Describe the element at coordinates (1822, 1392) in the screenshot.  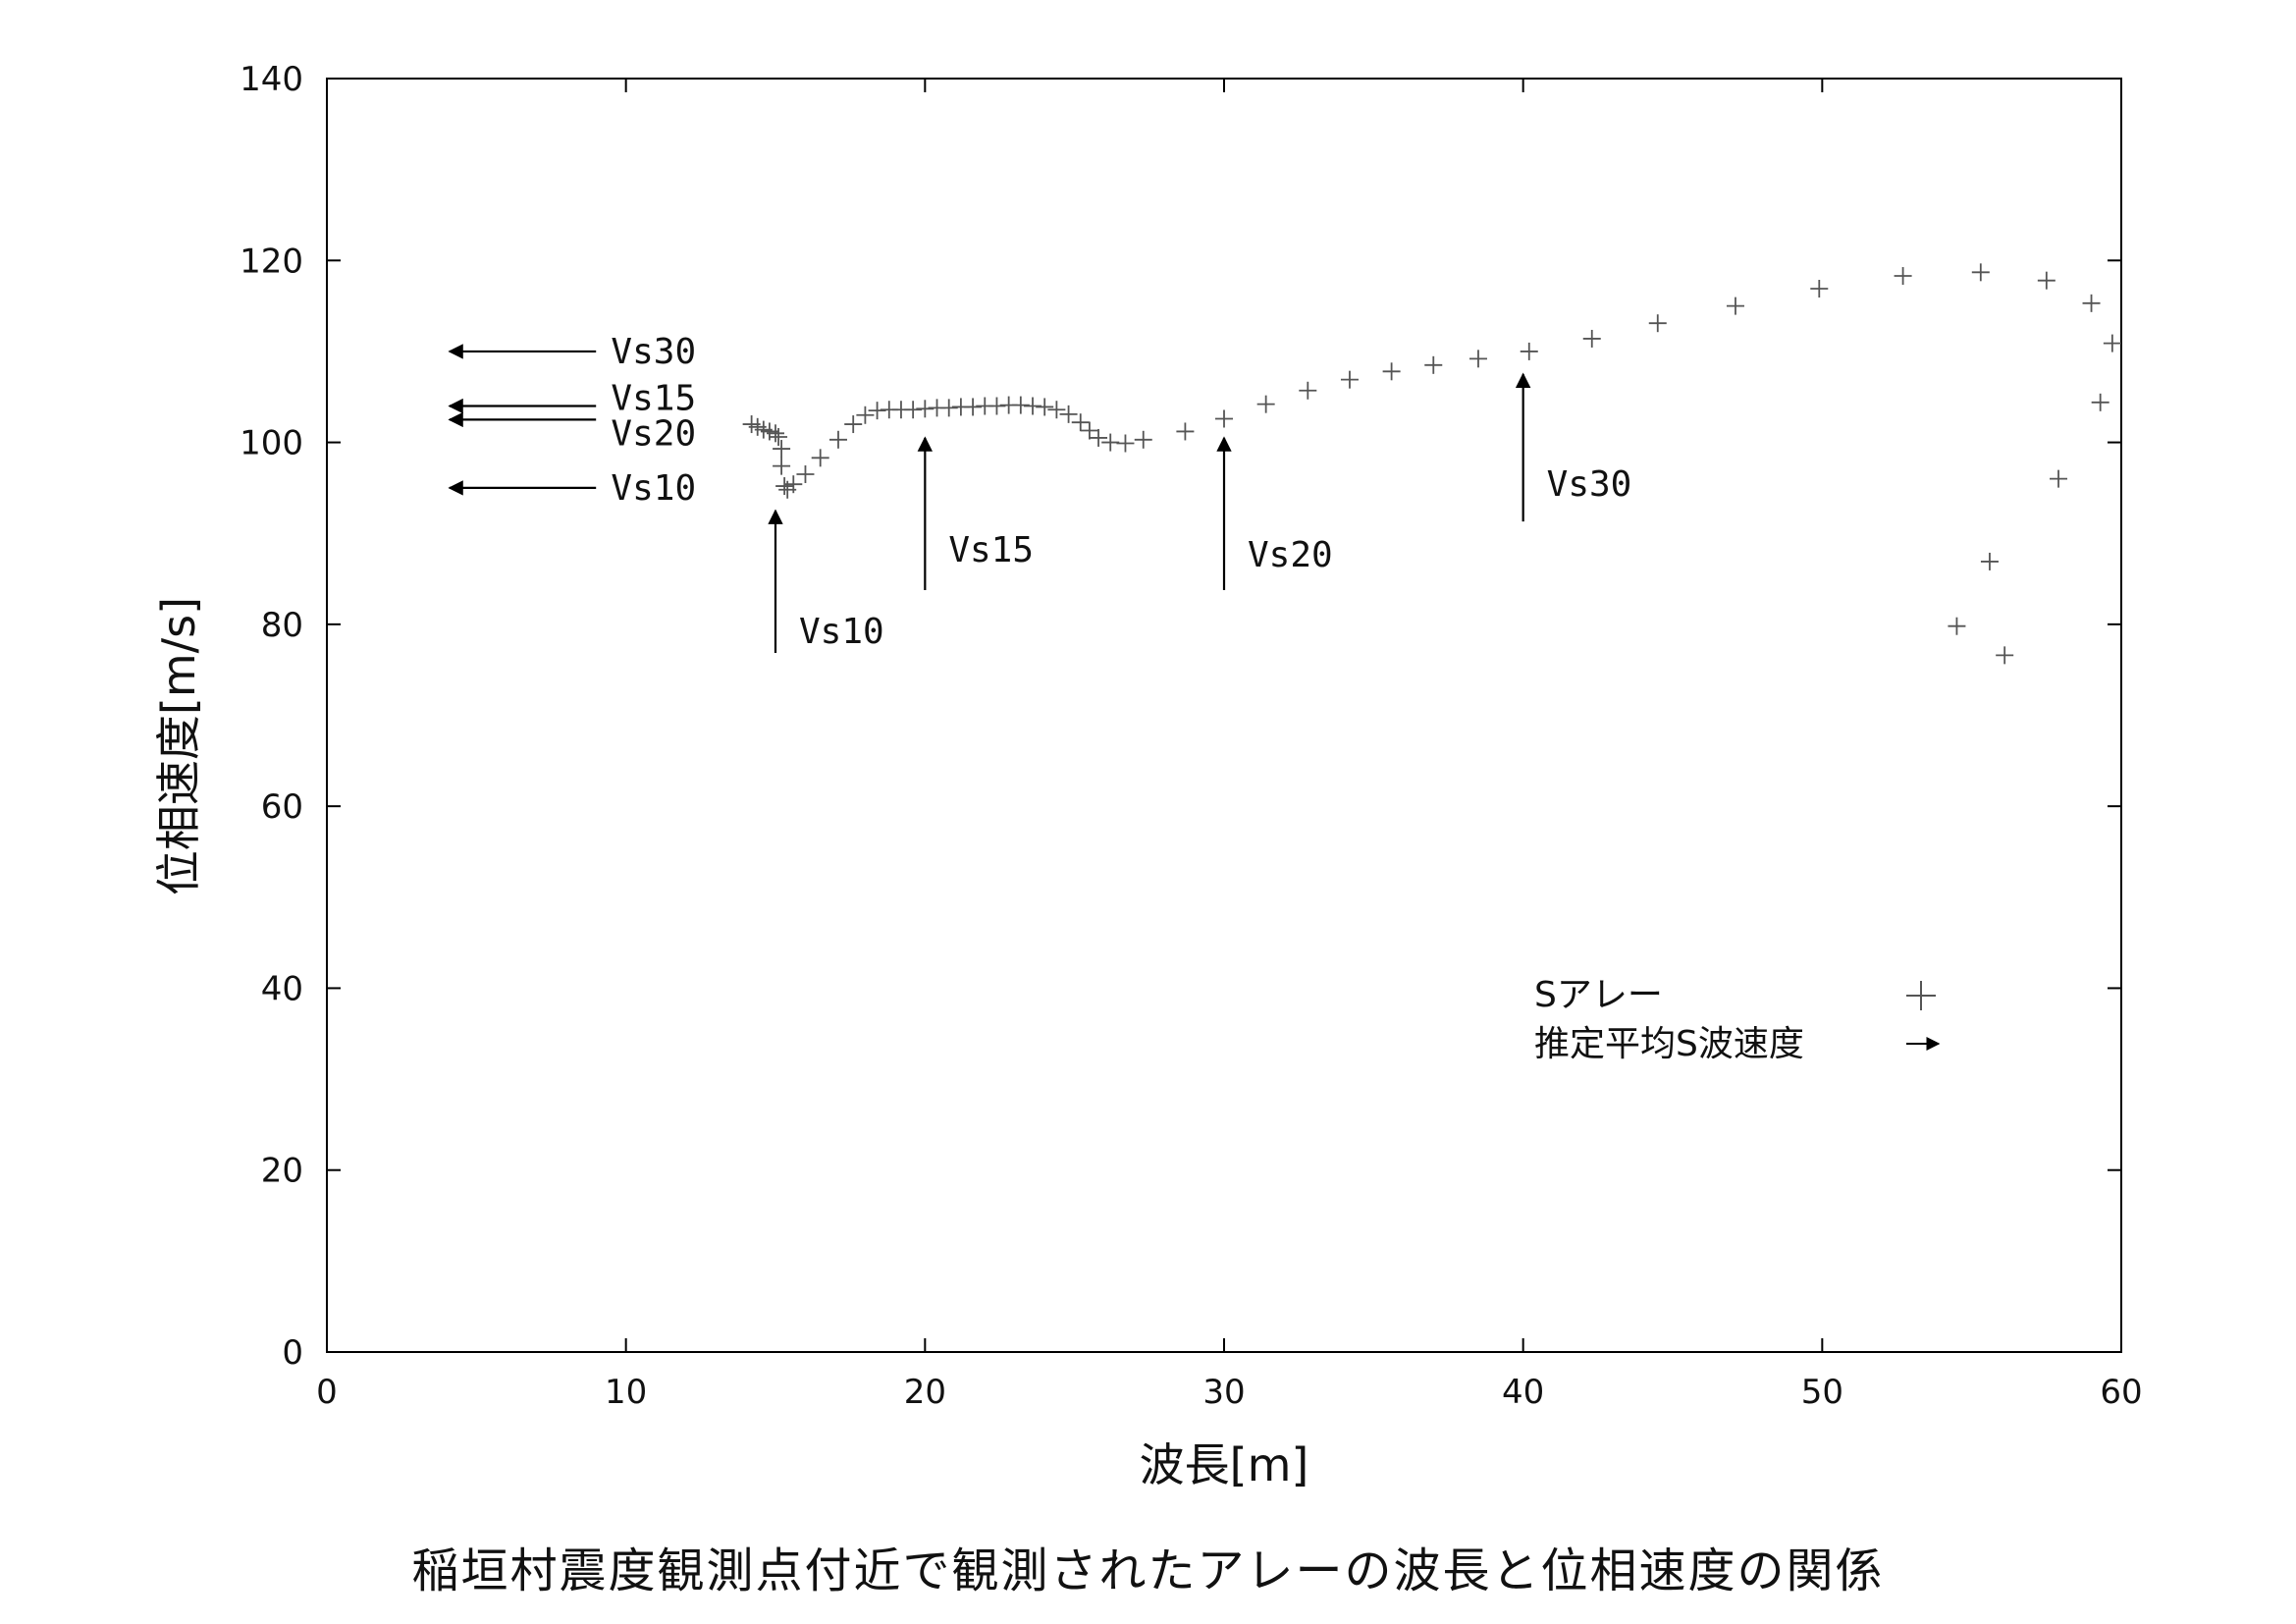
I see `x-tick-label: 50` at that location.